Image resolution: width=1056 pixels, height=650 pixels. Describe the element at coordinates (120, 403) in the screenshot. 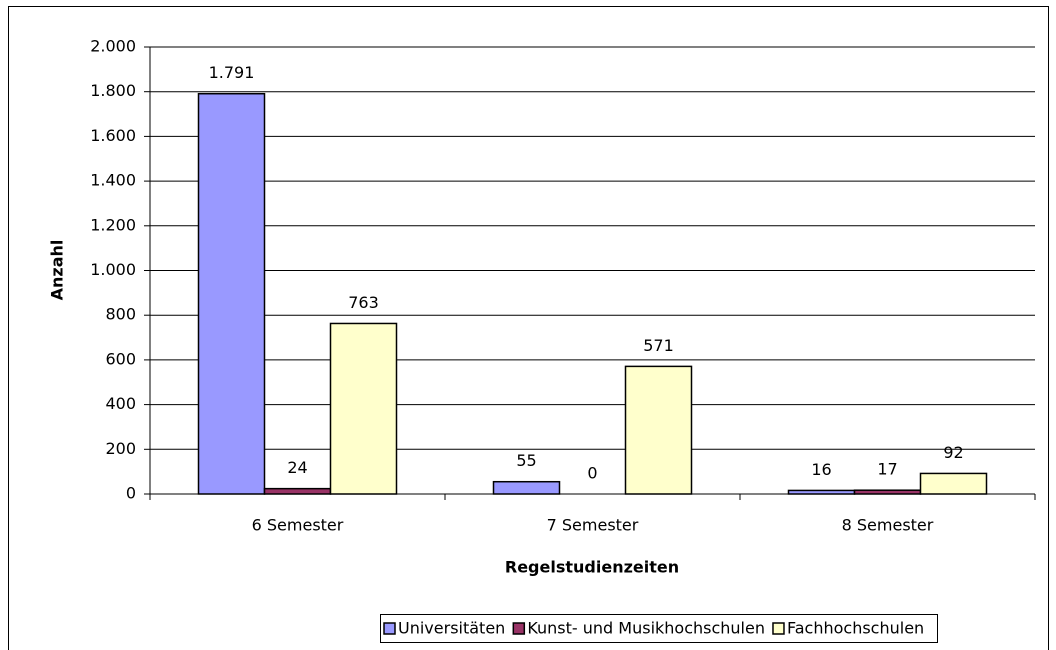

I see `y-tick-label: 400` at that location.